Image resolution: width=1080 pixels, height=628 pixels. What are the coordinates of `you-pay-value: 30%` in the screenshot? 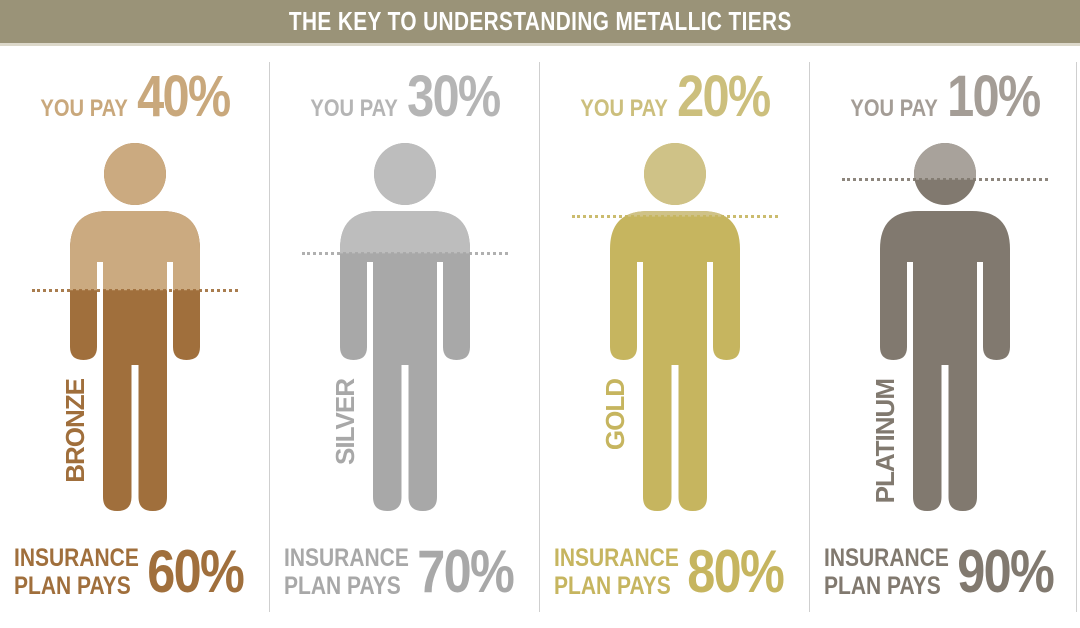 It's located at (454, 96).